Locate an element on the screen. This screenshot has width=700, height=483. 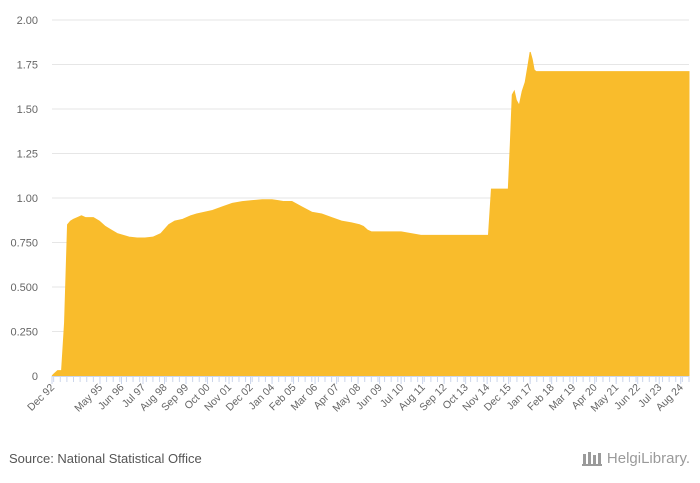
y-tick-label: 1.75 is located at coordinates (27, 66).